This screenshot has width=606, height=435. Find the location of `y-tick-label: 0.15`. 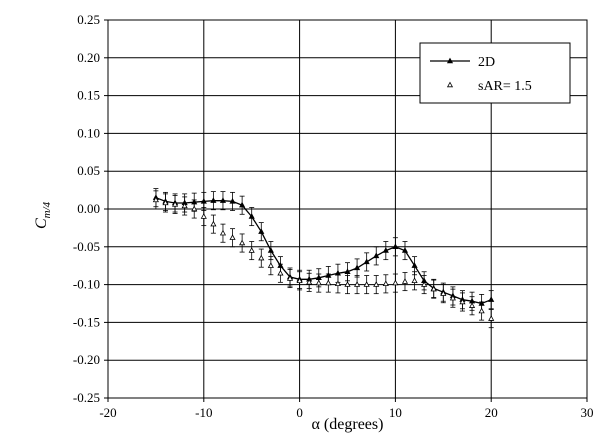

y-tick-label: 0.15 is located at coordinates (88, 95).